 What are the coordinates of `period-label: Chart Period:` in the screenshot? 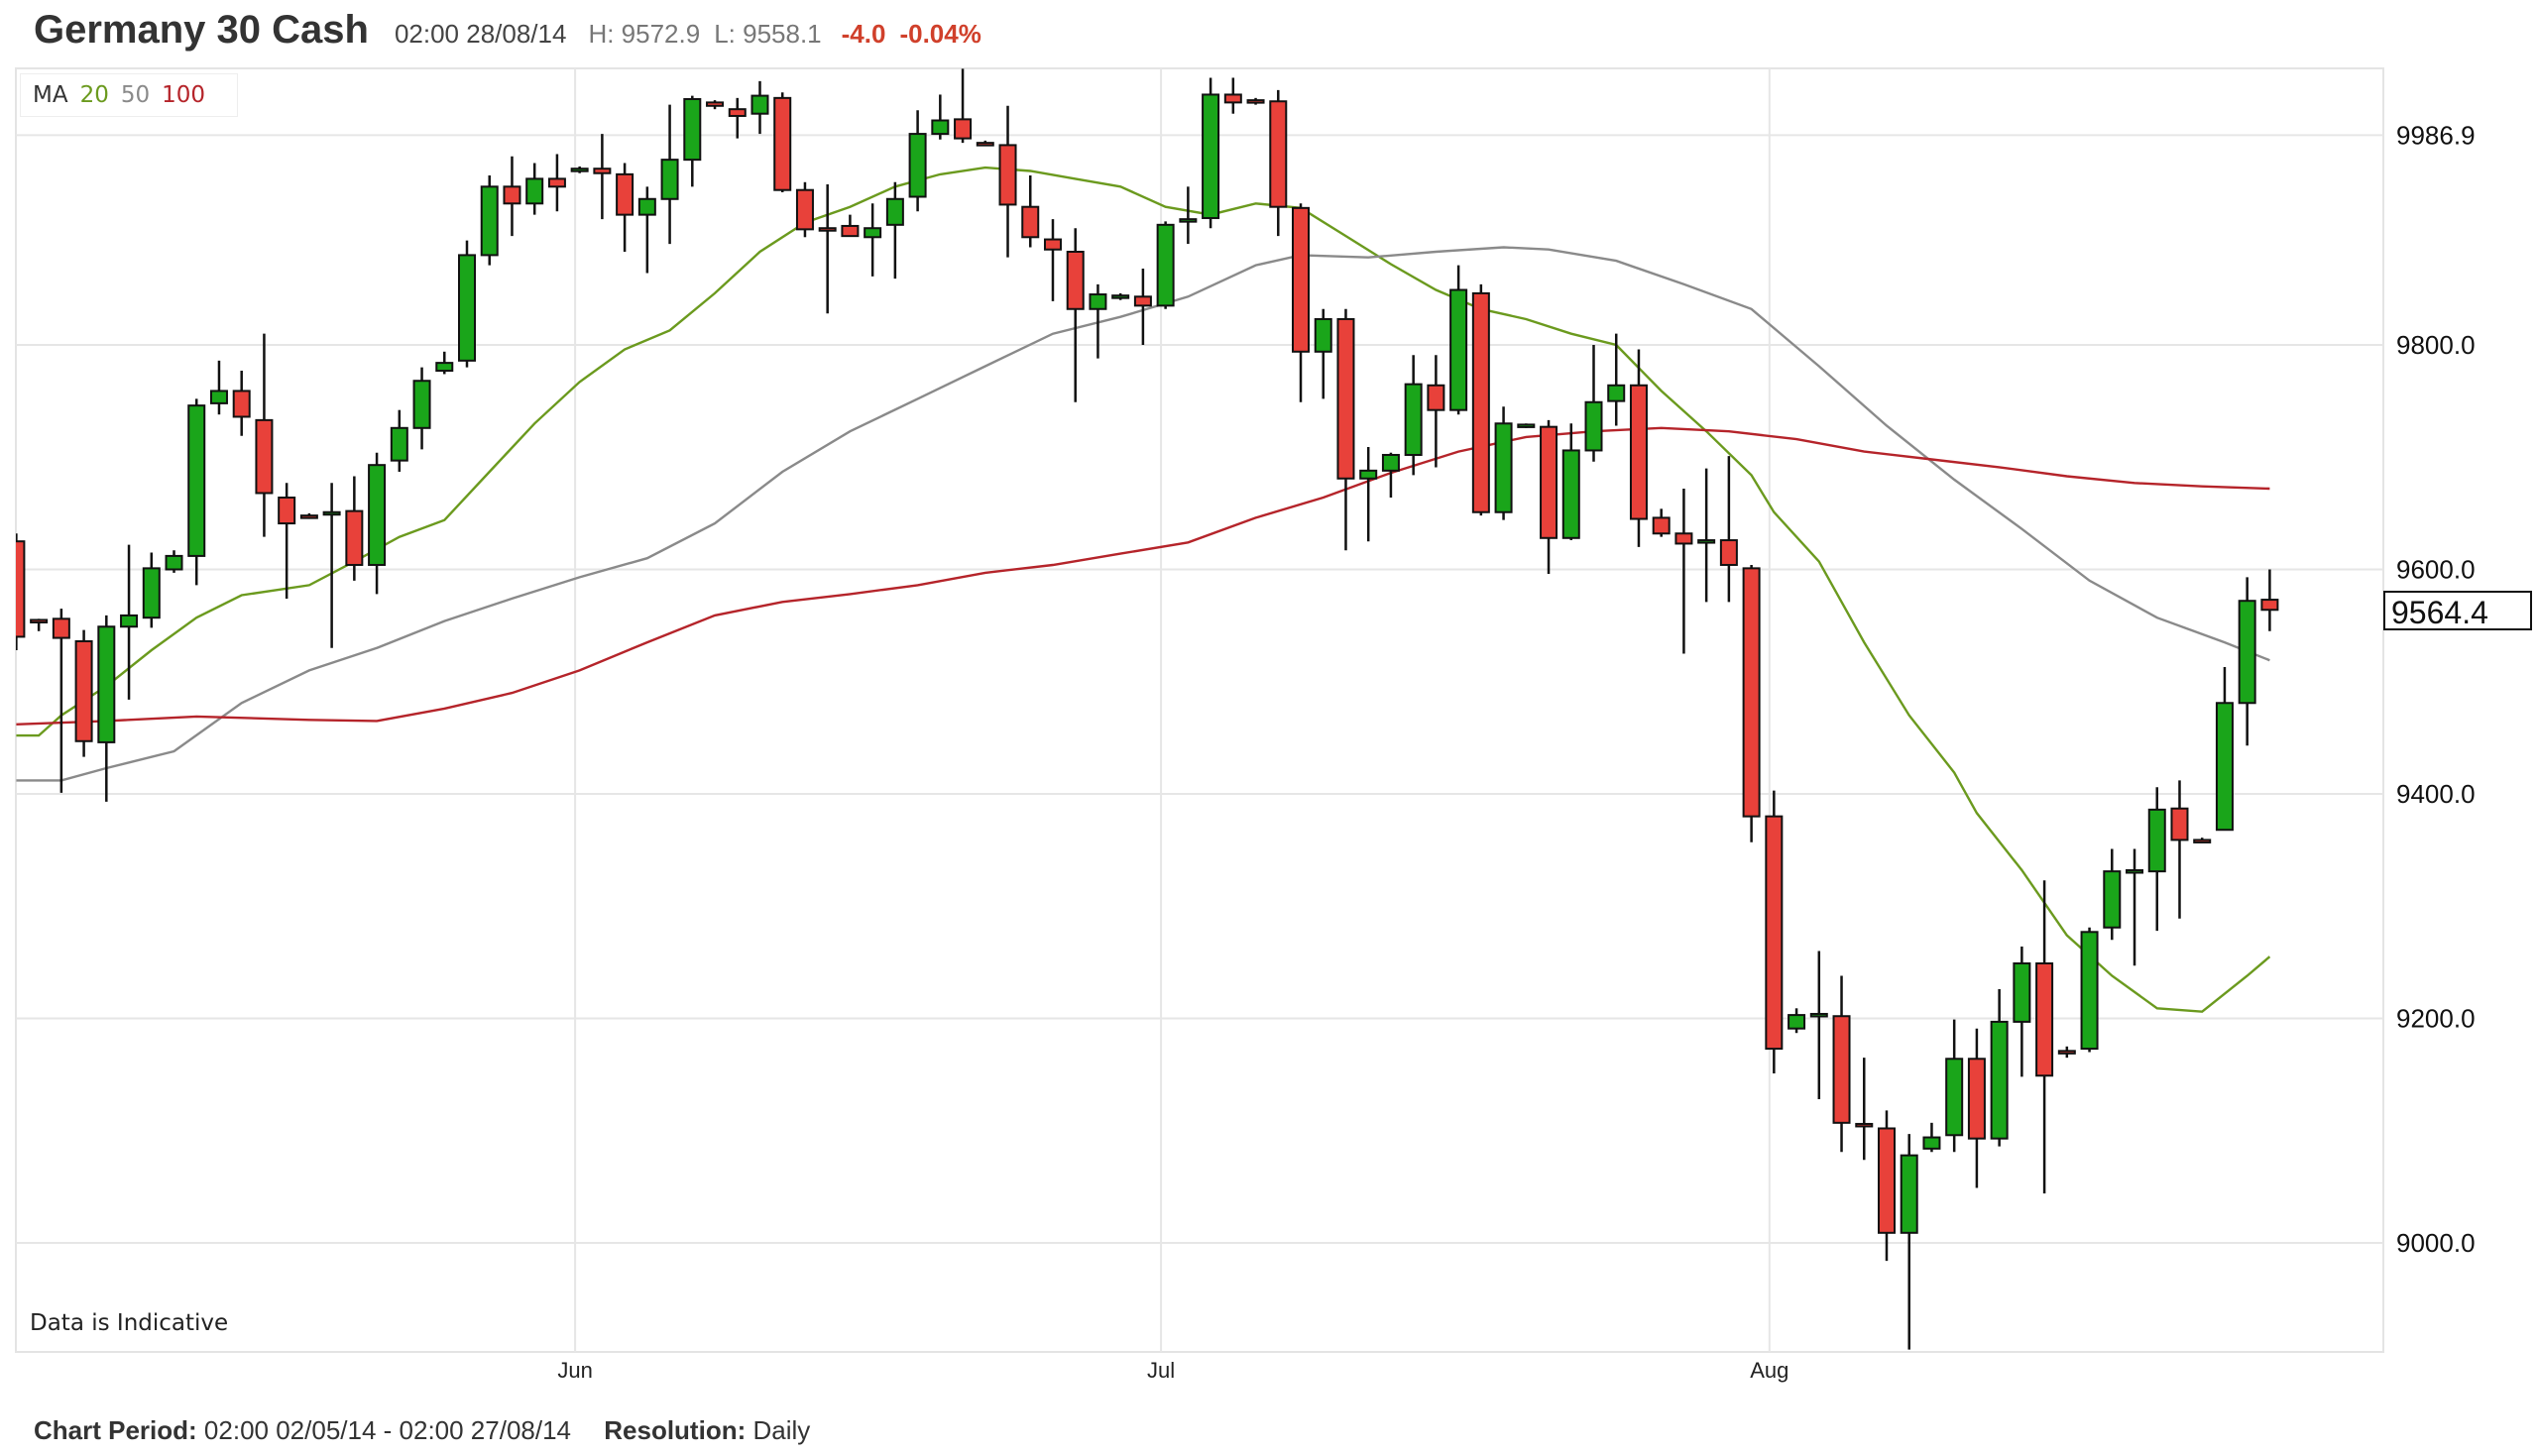 It's located at (115, 1430).